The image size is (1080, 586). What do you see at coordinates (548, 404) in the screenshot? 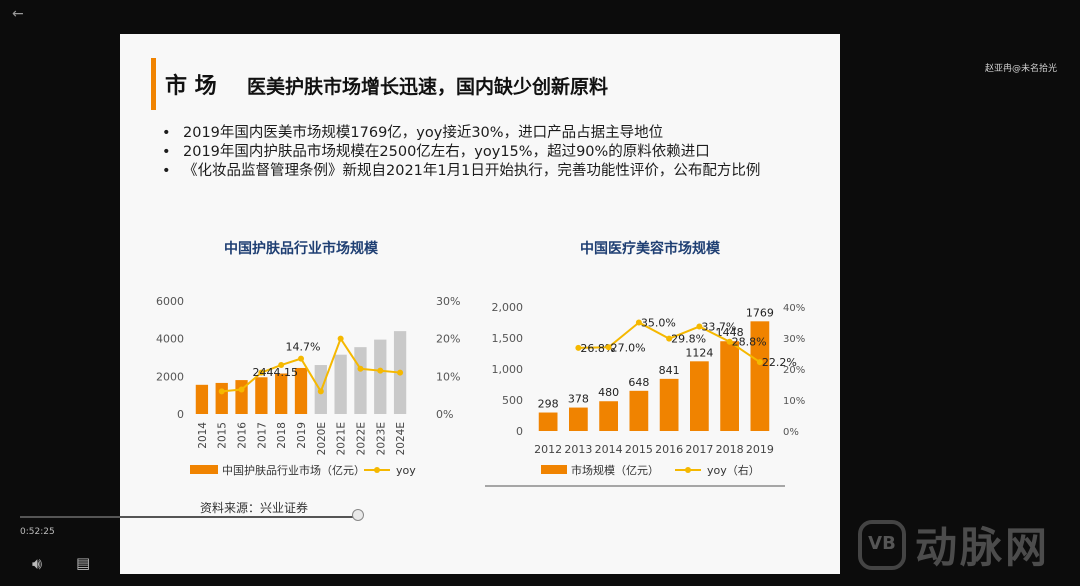
I see `bar-data-label: 298` at bounding box center [548, 404].